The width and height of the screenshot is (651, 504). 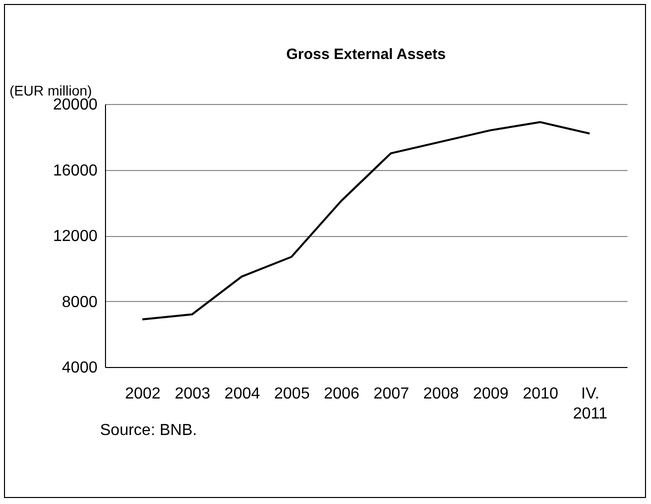 What do you see at coordinates (51, 90) in the screenshot?
I see `y-axis-title: (EUR million)` at bounding box center [51, 90].